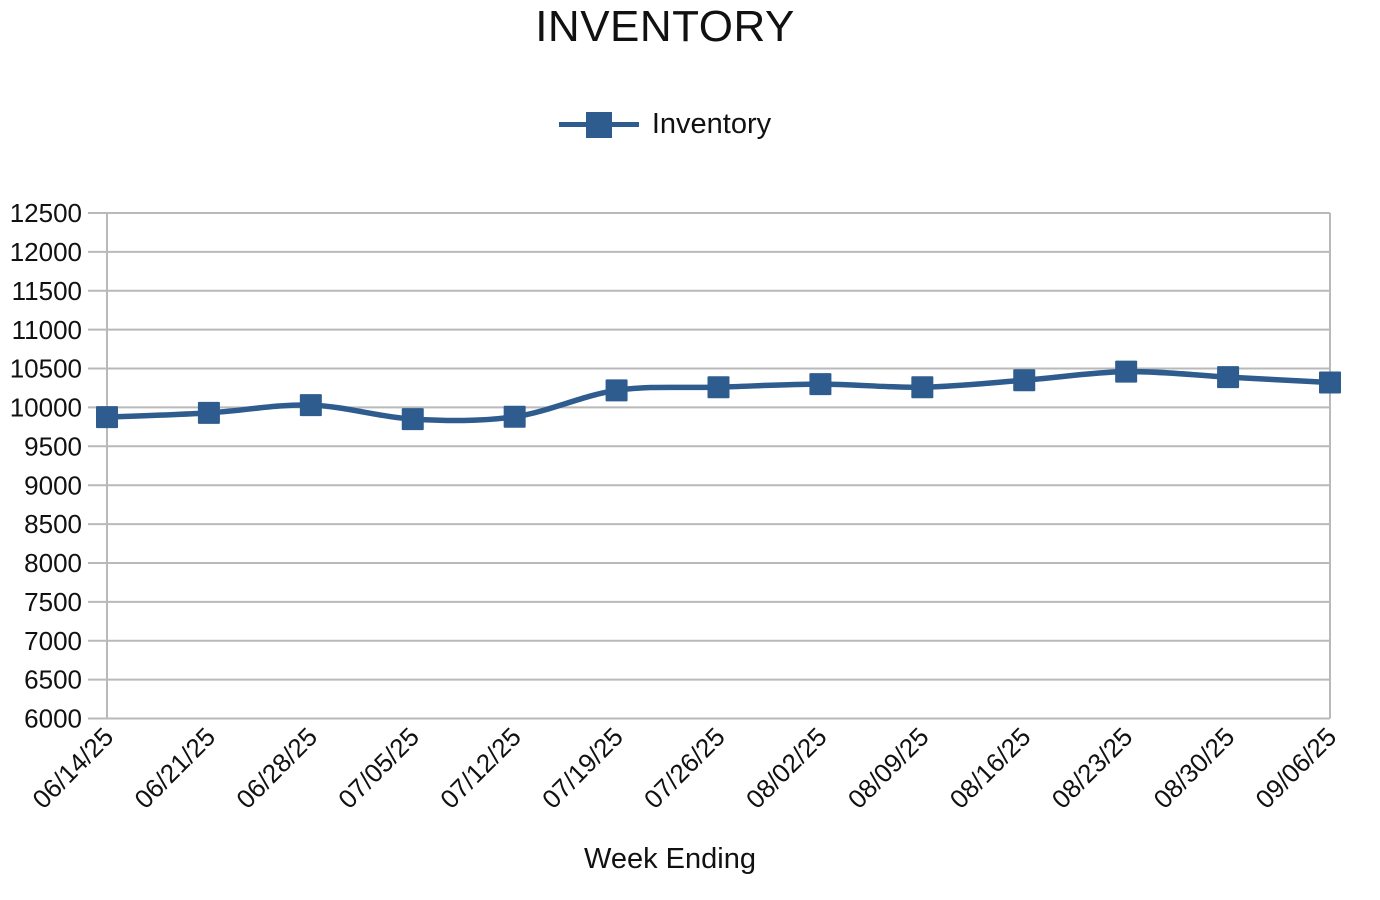 The height and width of the screenshot is (900, 1380). What do you see at coordinates (53, 602) in the screenshot?
I see `y-tick-label: 7500` at bounding box center [53, 602].